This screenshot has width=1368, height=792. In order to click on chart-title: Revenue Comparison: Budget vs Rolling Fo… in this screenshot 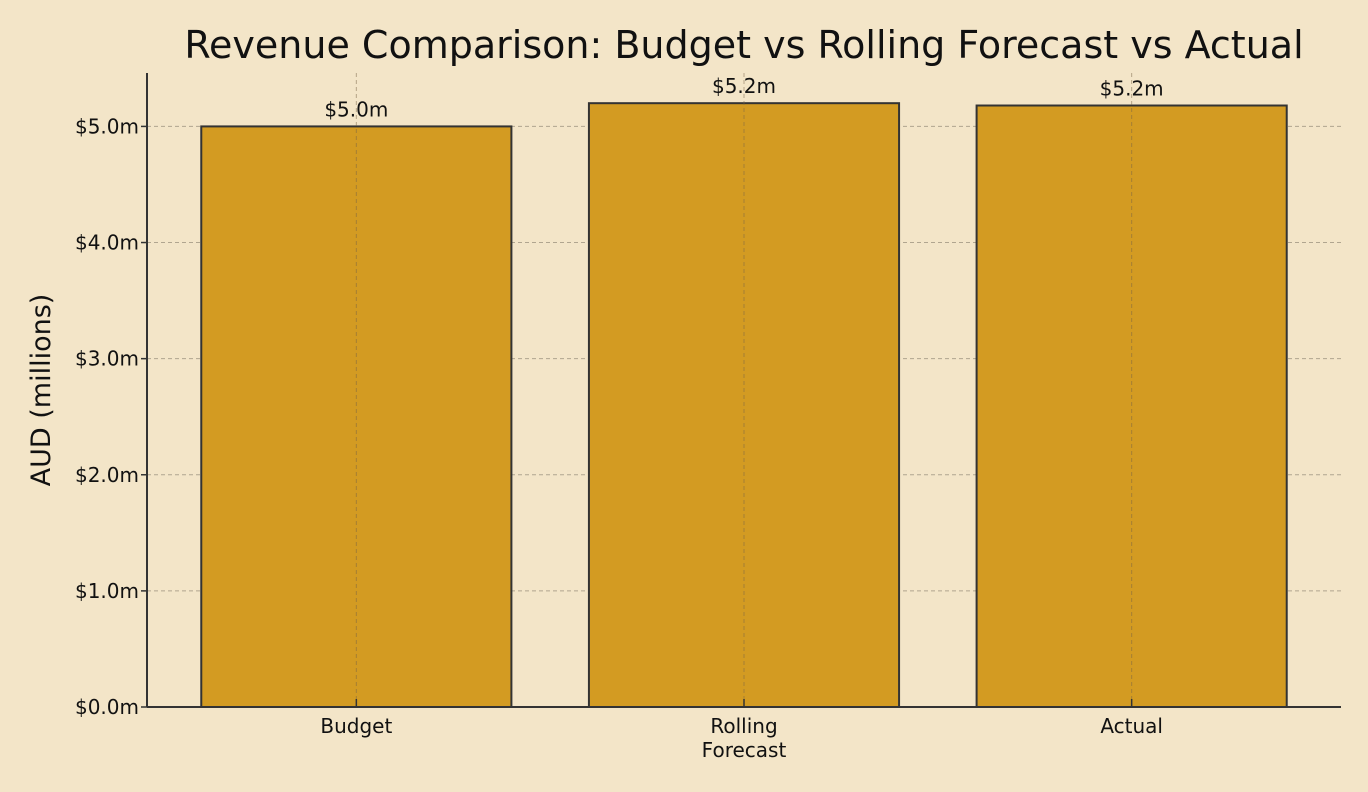, I will do `click(743, 45)`.